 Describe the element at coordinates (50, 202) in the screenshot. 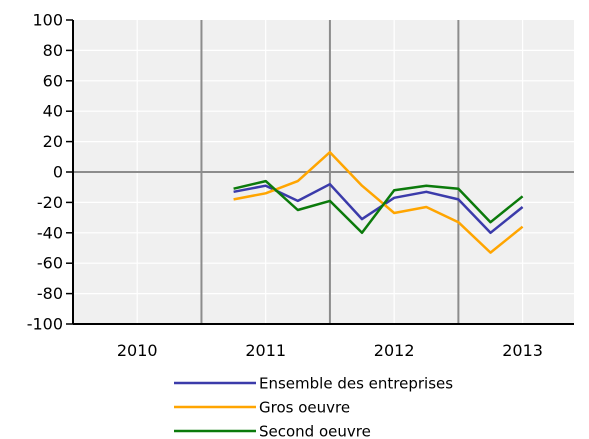

I see `y-tick-label: -20` at that location.